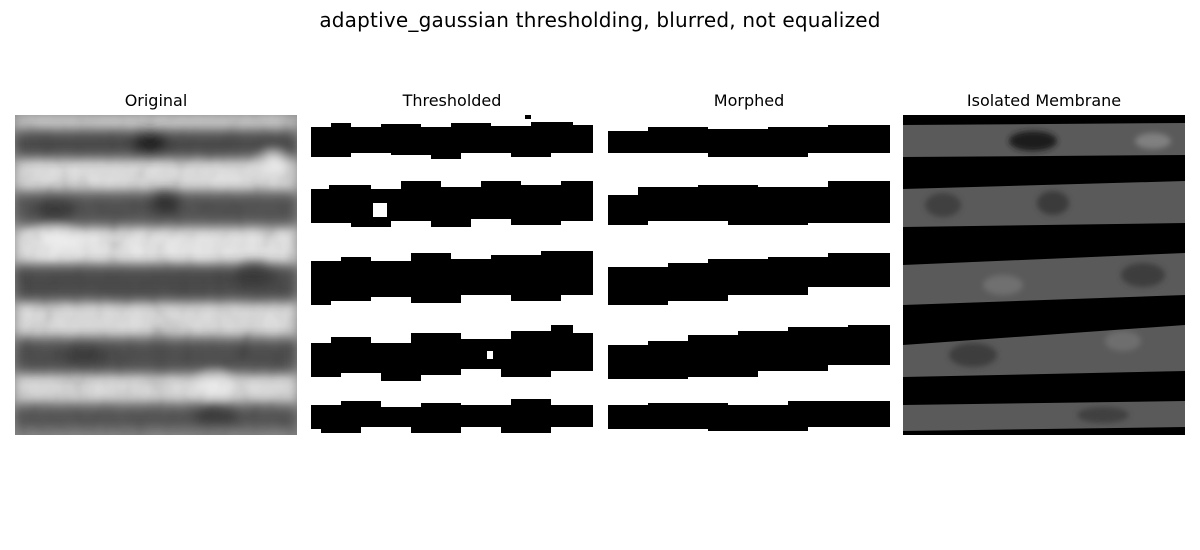 Image resolution: width=1200 pixels, height=550 pixels. Describe the element at coordinates (1044, 275) in the screenshot. I see `panel-isolated-membrane-image` at that location.